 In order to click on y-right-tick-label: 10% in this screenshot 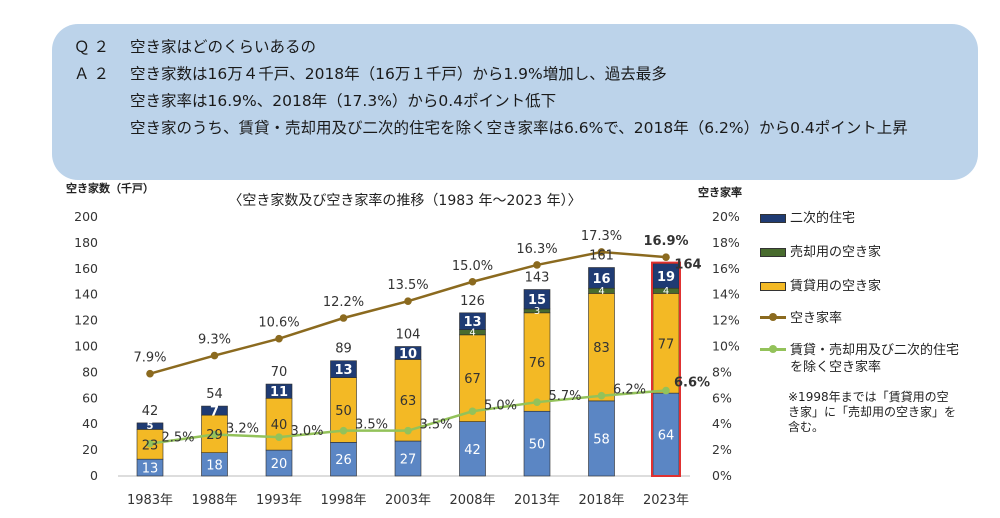, I will do `click(726, 346)`.